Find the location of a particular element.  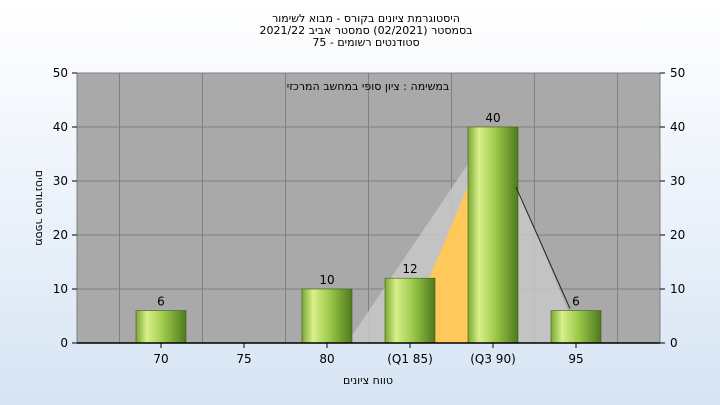

x-tick-label-5: 95 is located at coordinates (575, 359).